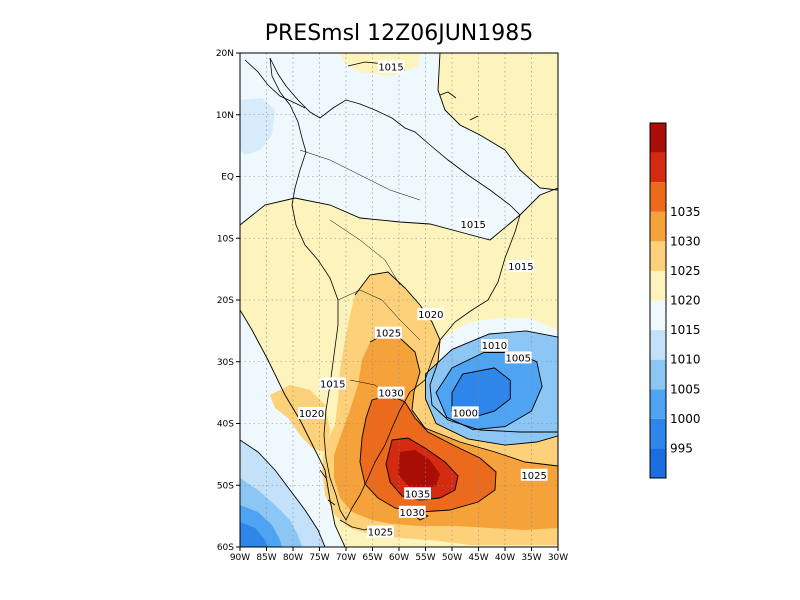 Image resolution: width=800 pixels, height=600 pixels. What do you see at coordinates (293, 428) in the screenshot?
I see `contour-1015-south` at bounding box center [293, 428].